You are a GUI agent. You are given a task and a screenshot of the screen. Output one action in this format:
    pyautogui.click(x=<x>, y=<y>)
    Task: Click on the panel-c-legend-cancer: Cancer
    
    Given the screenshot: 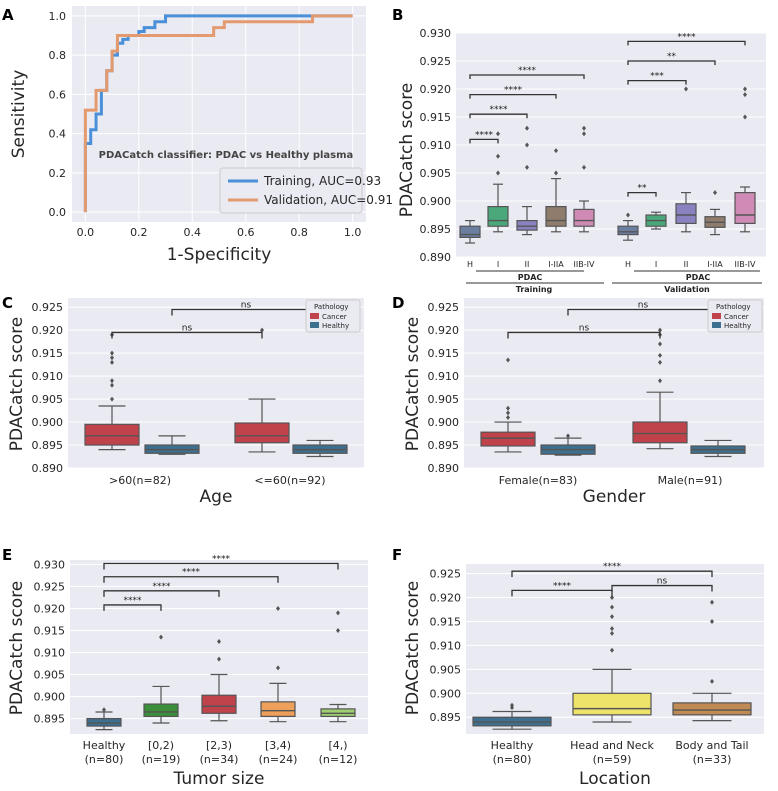 What is the action you would take?
    pyautogui.click(x=334, y=317)
    